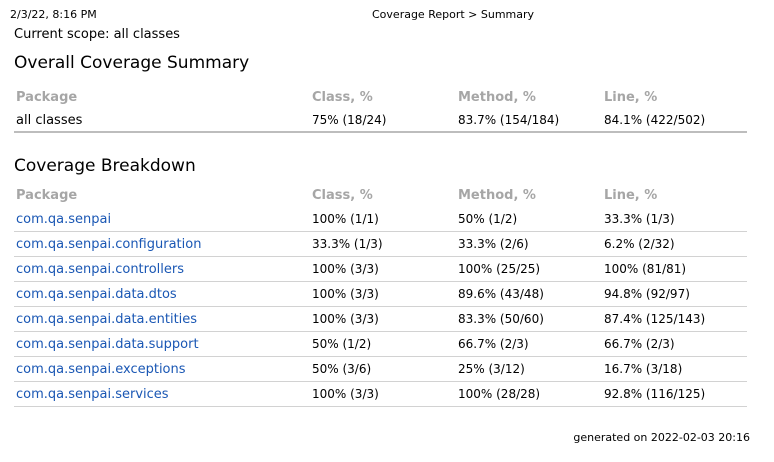 The image size is (774, 462). What do you see at coordinates (64, 219) in the screenshot?
I see `package-link: com.qa.senpai` at bounding box center [64, 219].